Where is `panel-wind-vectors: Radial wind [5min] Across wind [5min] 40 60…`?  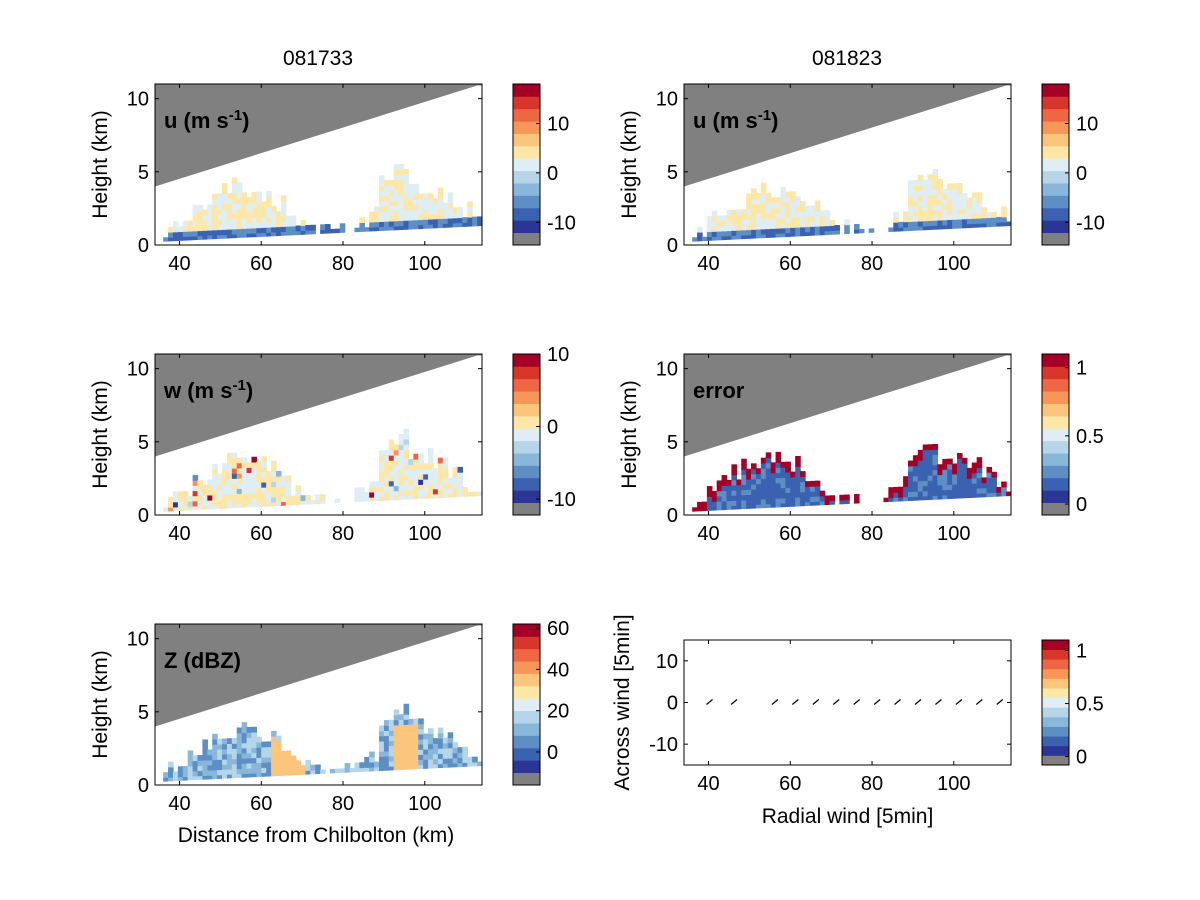
panel-wind-vectors: Radial wind [5min] Across wind [5min] 40 60… is located at coordinates (857, 721).